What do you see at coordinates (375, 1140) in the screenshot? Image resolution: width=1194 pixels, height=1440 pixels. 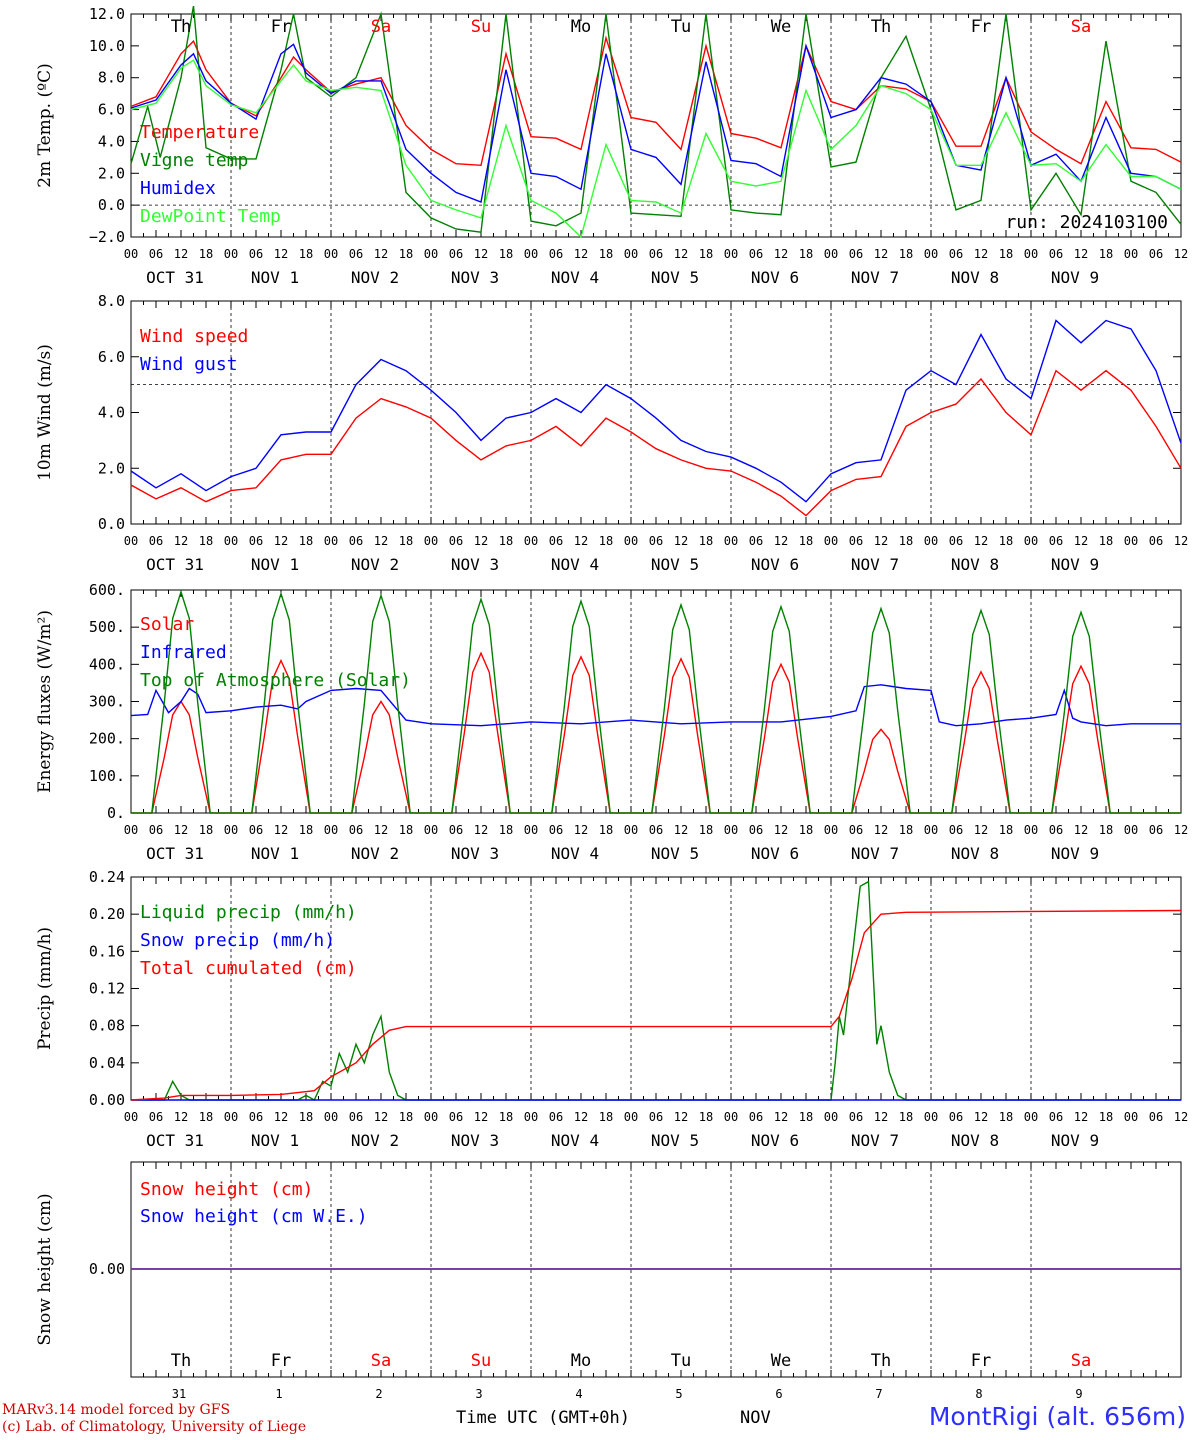 I see `date-label: NOV 2` at bounding box center [375, 1140].